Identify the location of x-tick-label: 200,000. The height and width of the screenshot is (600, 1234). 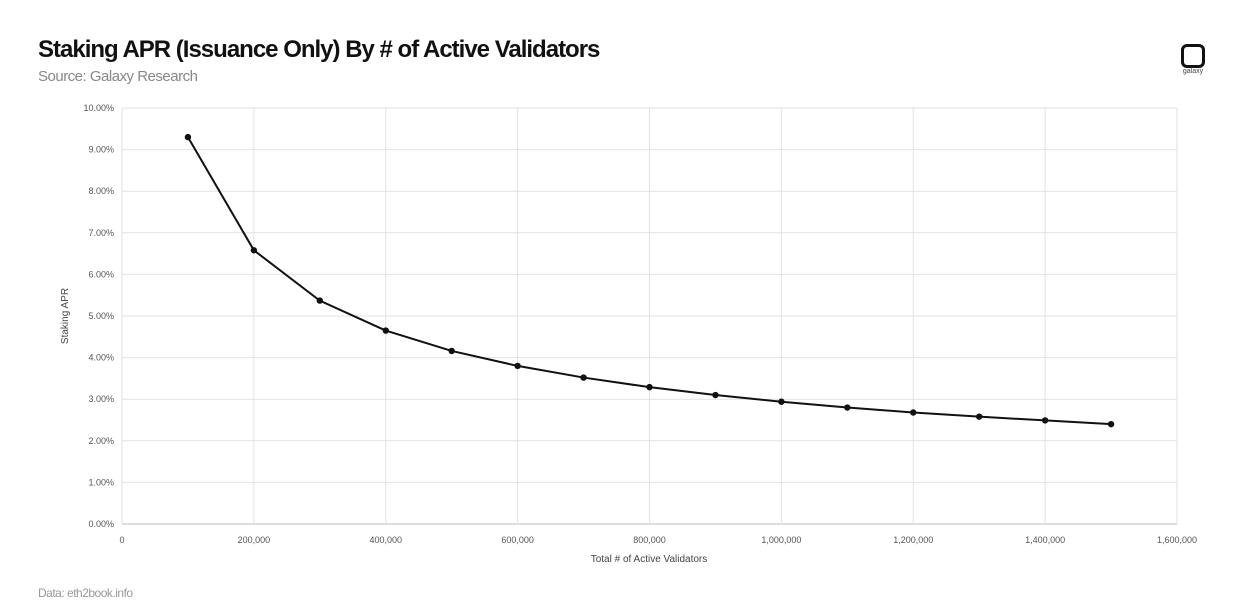
(254, 540).